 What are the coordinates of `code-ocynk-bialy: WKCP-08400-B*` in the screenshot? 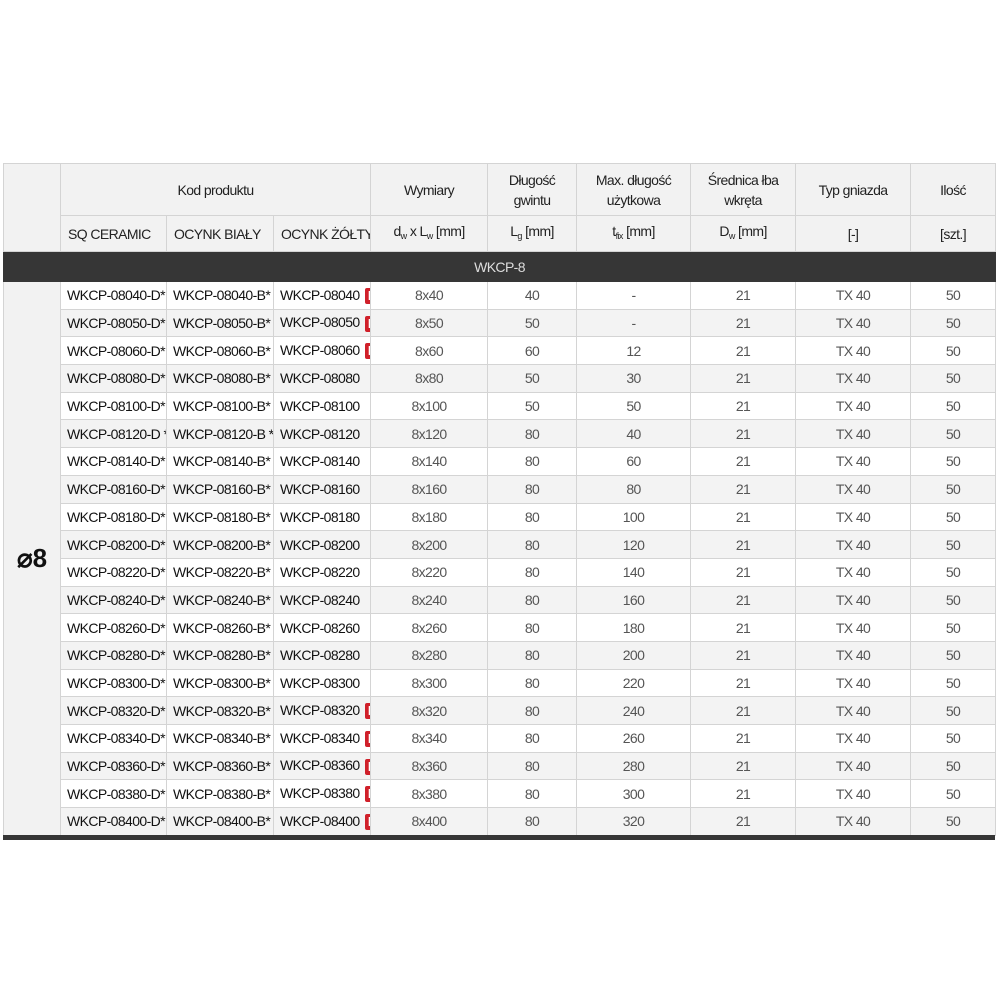 It's located at (220, 821).